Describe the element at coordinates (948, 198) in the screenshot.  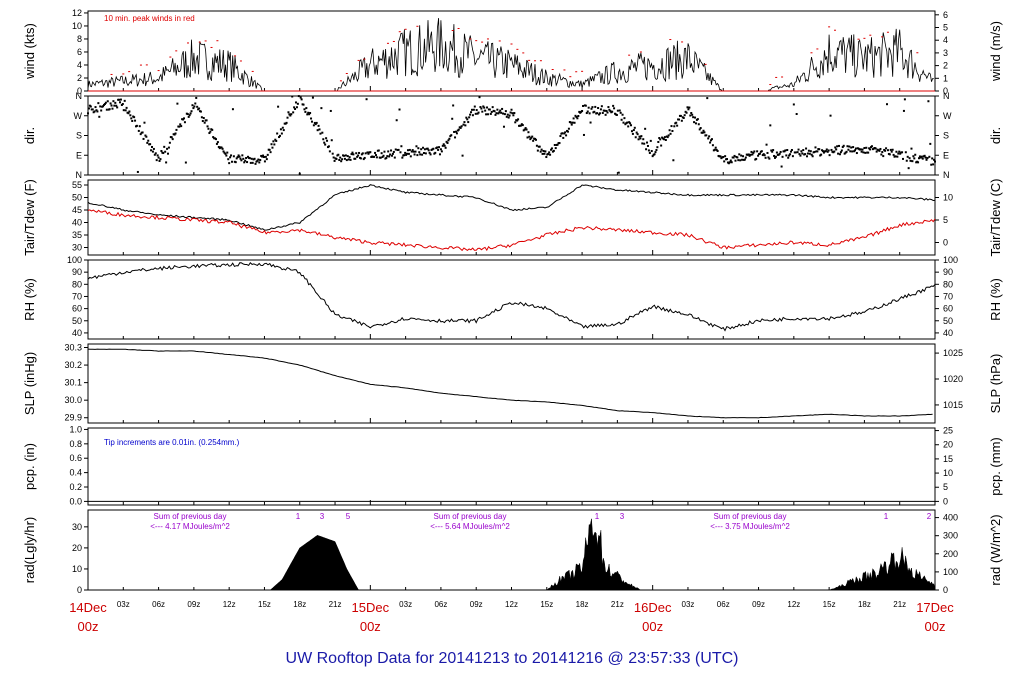
I see `y-tick-label-right: 10` at that location.